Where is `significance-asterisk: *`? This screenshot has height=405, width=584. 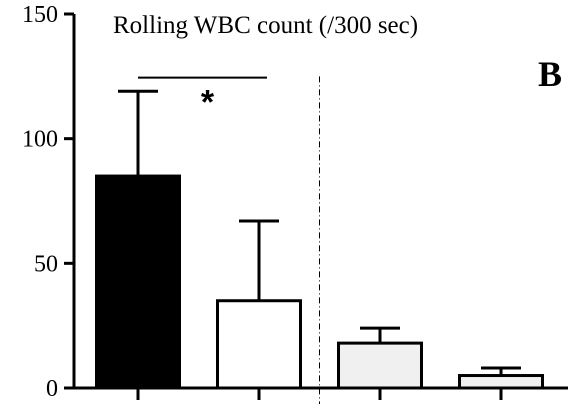 significance-asterisk: * is located at coordinates (208, 103).